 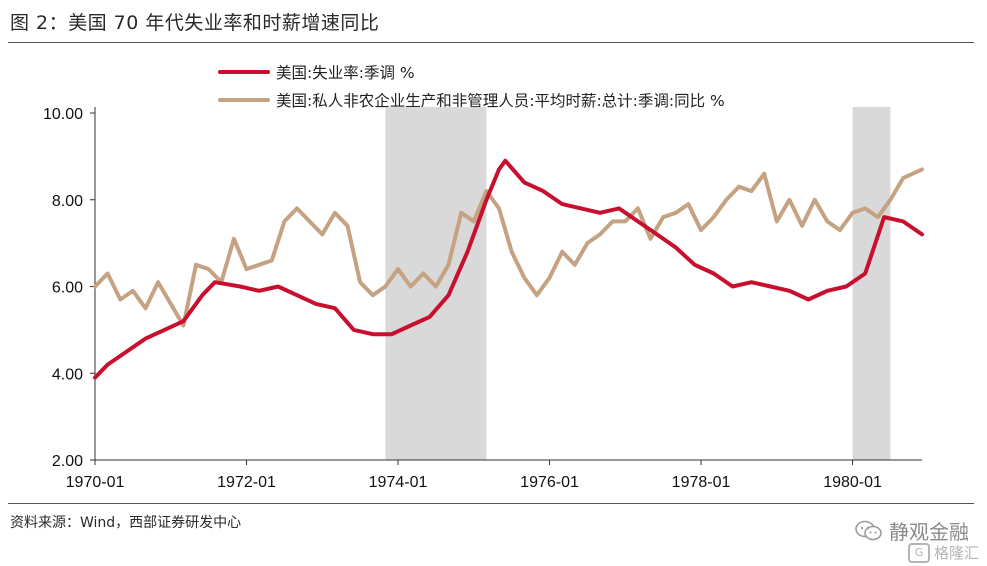 I want to click on x-tick-label: 1972-01, so click(x=246, y=482).